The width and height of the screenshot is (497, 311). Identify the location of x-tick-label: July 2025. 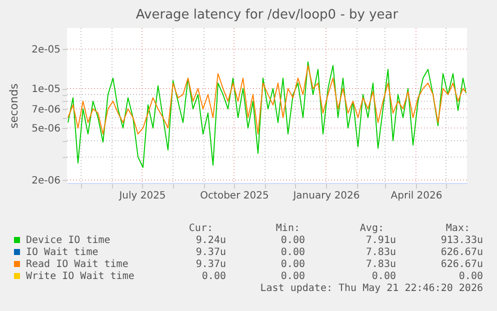
(142, 196).